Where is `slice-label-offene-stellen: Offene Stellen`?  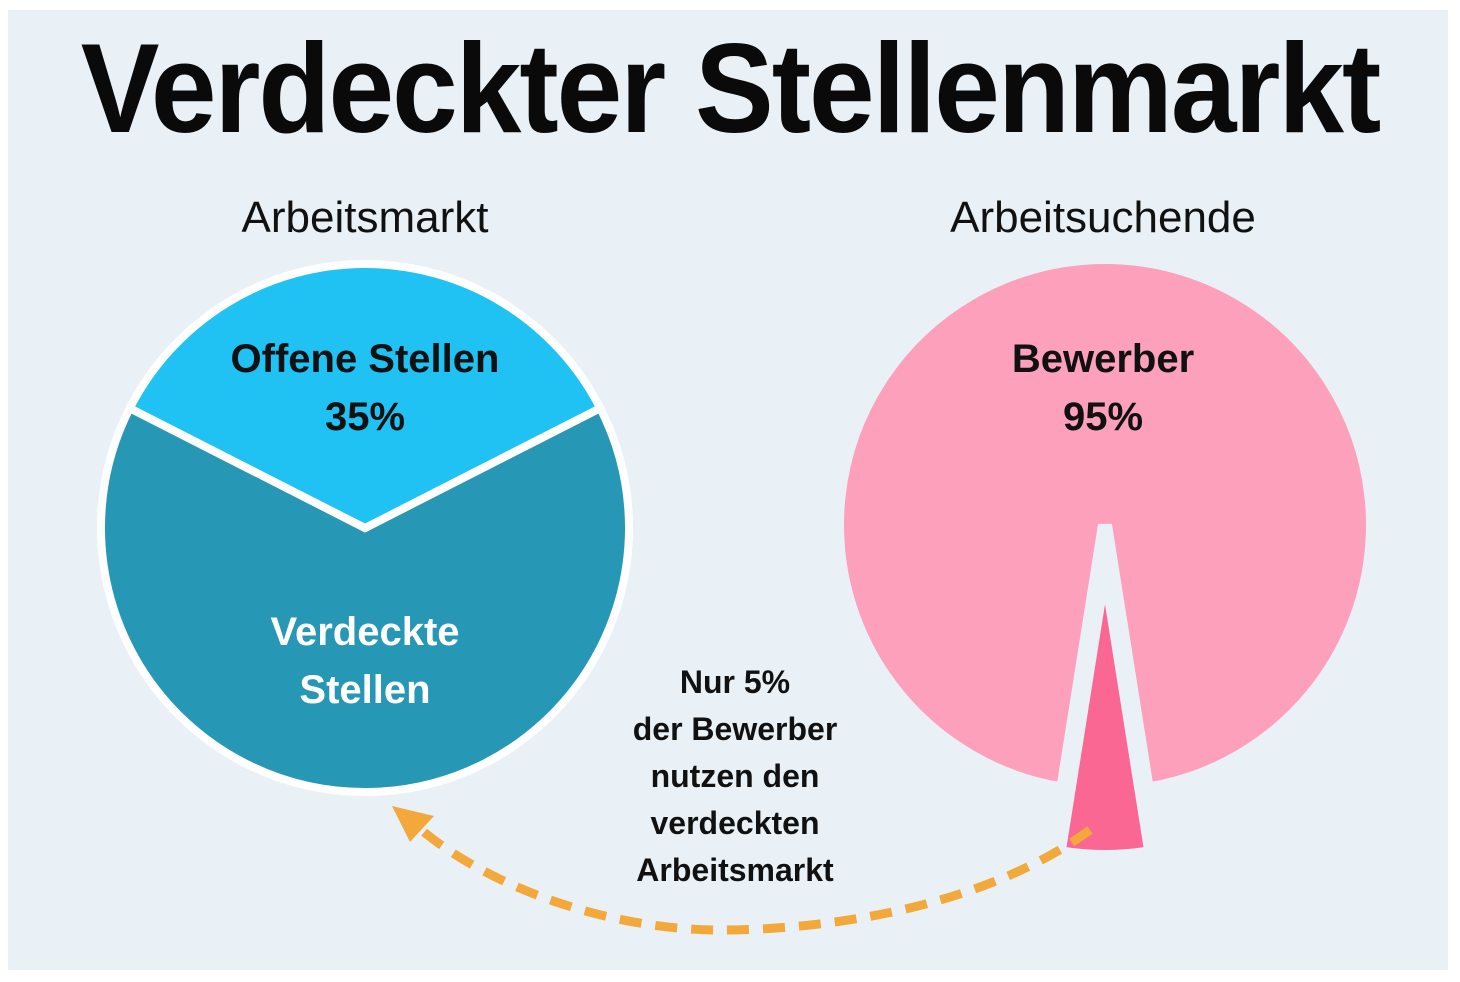 slice-label-offene-stellen: Offene Stellen is located at coordinates (365, 359).